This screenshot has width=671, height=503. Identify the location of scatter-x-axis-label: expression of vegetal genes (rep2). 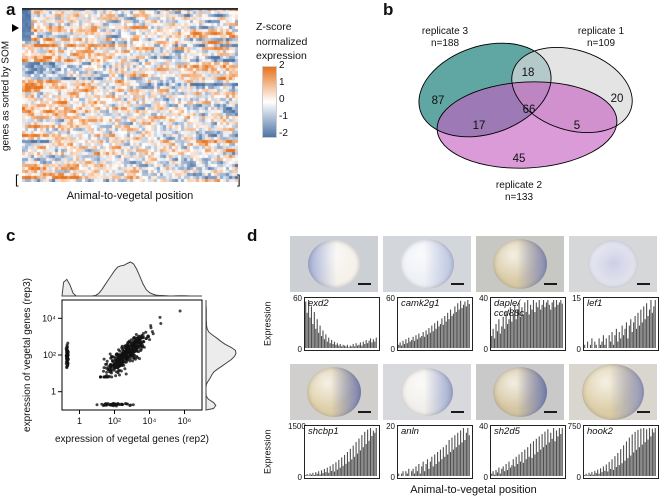
(132, 439).